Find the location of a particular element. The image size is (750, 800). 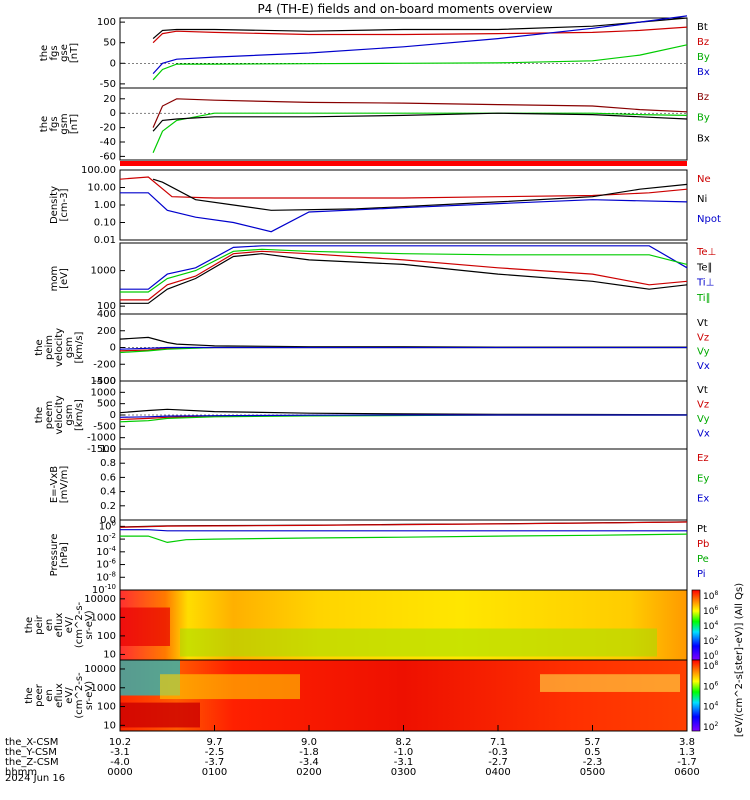

tick-label: 10.00 is located at coordinates (101, 188).